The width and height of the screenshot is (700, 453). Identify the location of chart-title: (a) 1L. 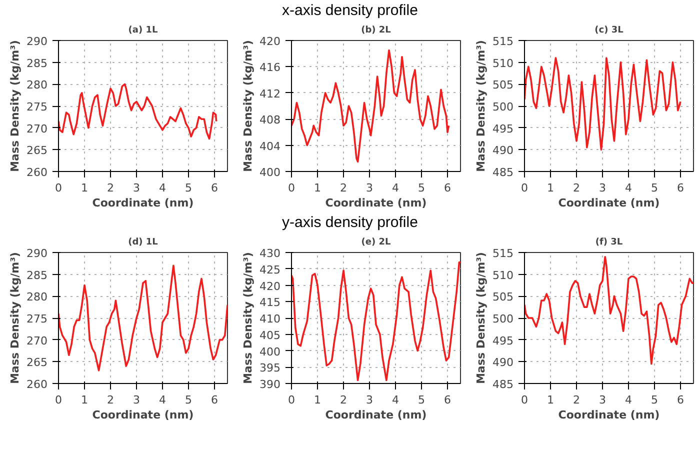
(143, 31).